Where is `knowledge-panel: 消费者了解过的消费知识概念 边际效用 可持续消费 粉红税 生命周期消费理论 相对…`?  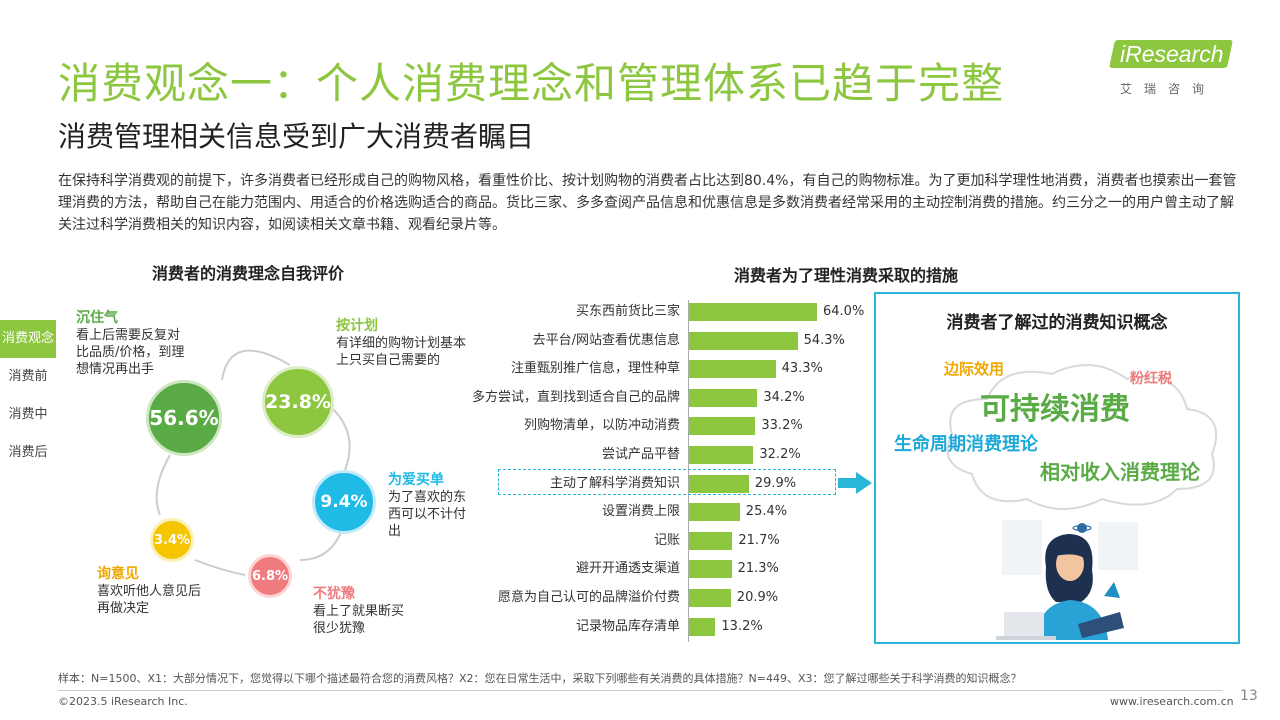 knowledge-panel: 消费者了解过的消费知识概念 边际效用 可持续消费 粉红税 生命周期消费理论 相对… is located at coordinates (1057, 468).